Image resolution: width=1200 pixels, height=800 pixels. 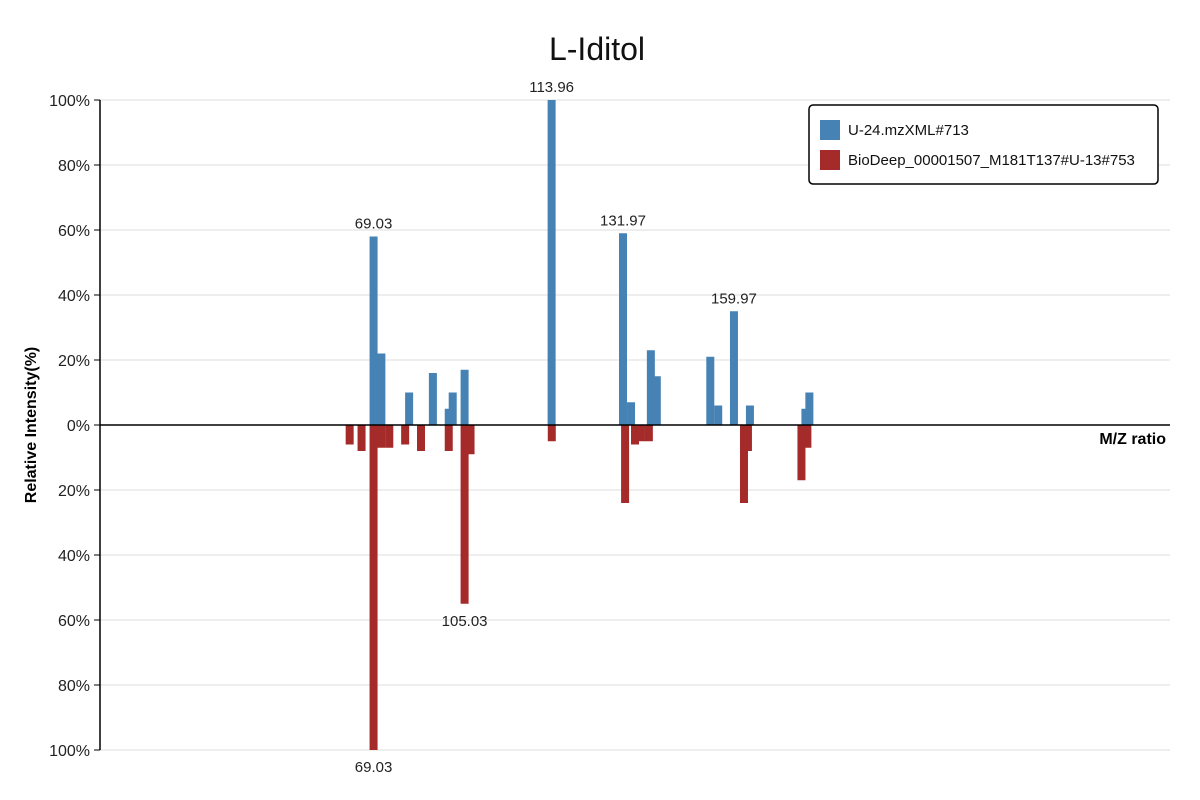 What do you see at coordinates (31, 425) in the screenshot?
I see `y-axis-label: Relative Intensity(%)` at bounding box center [31, 425].